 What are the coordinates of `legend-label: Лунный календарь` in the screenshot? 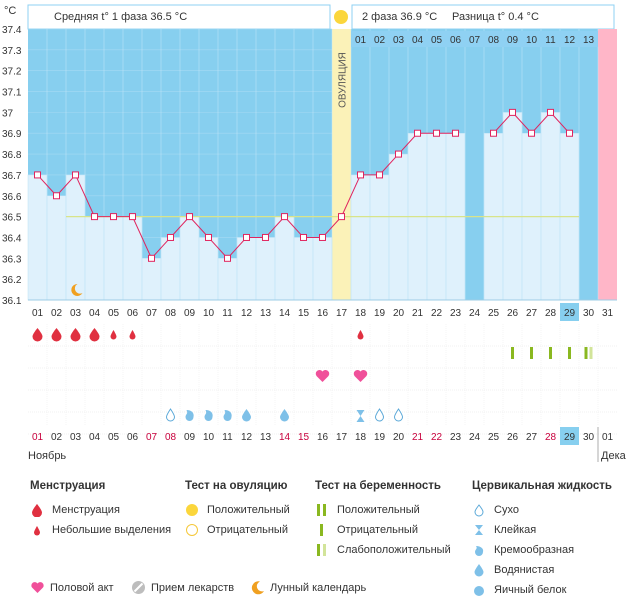 It's located at (318, 588).